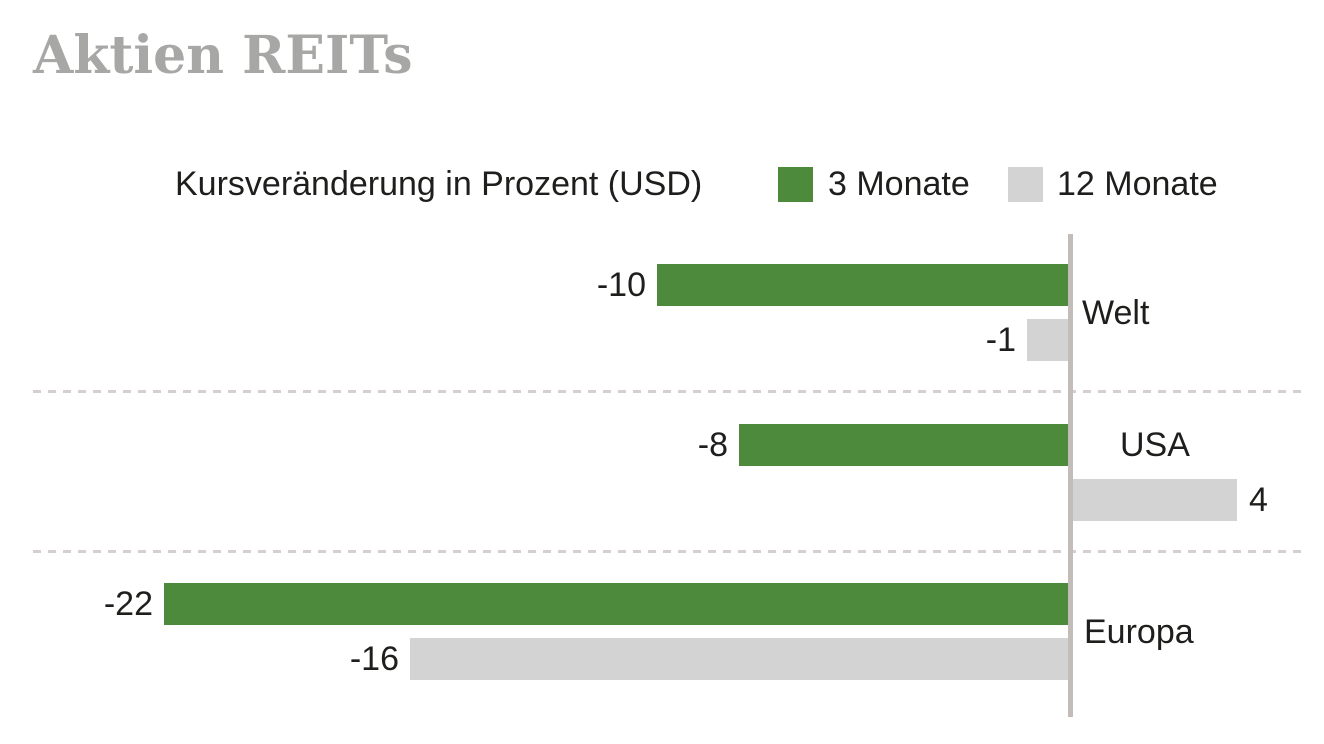  I want to click on category-label-usa: USA, so click(1155, 445).